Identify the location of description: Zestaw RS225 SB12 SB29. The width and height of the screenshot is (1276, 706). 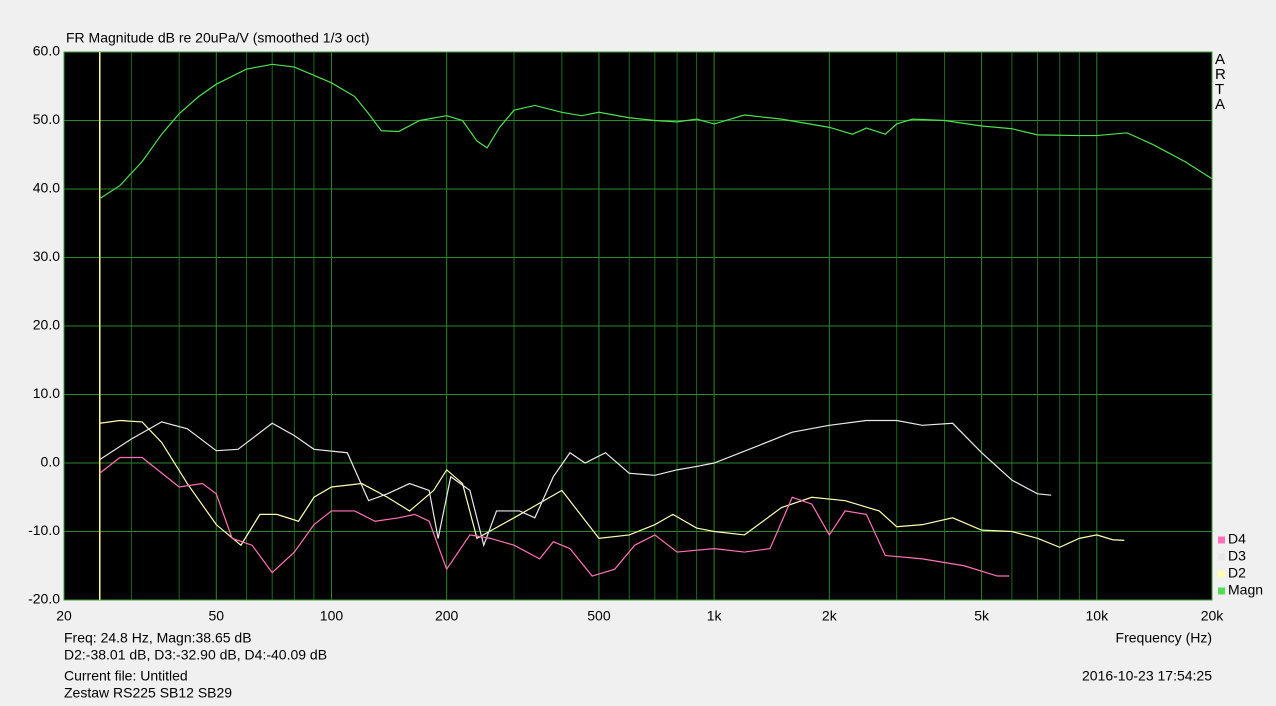
(148, 693).